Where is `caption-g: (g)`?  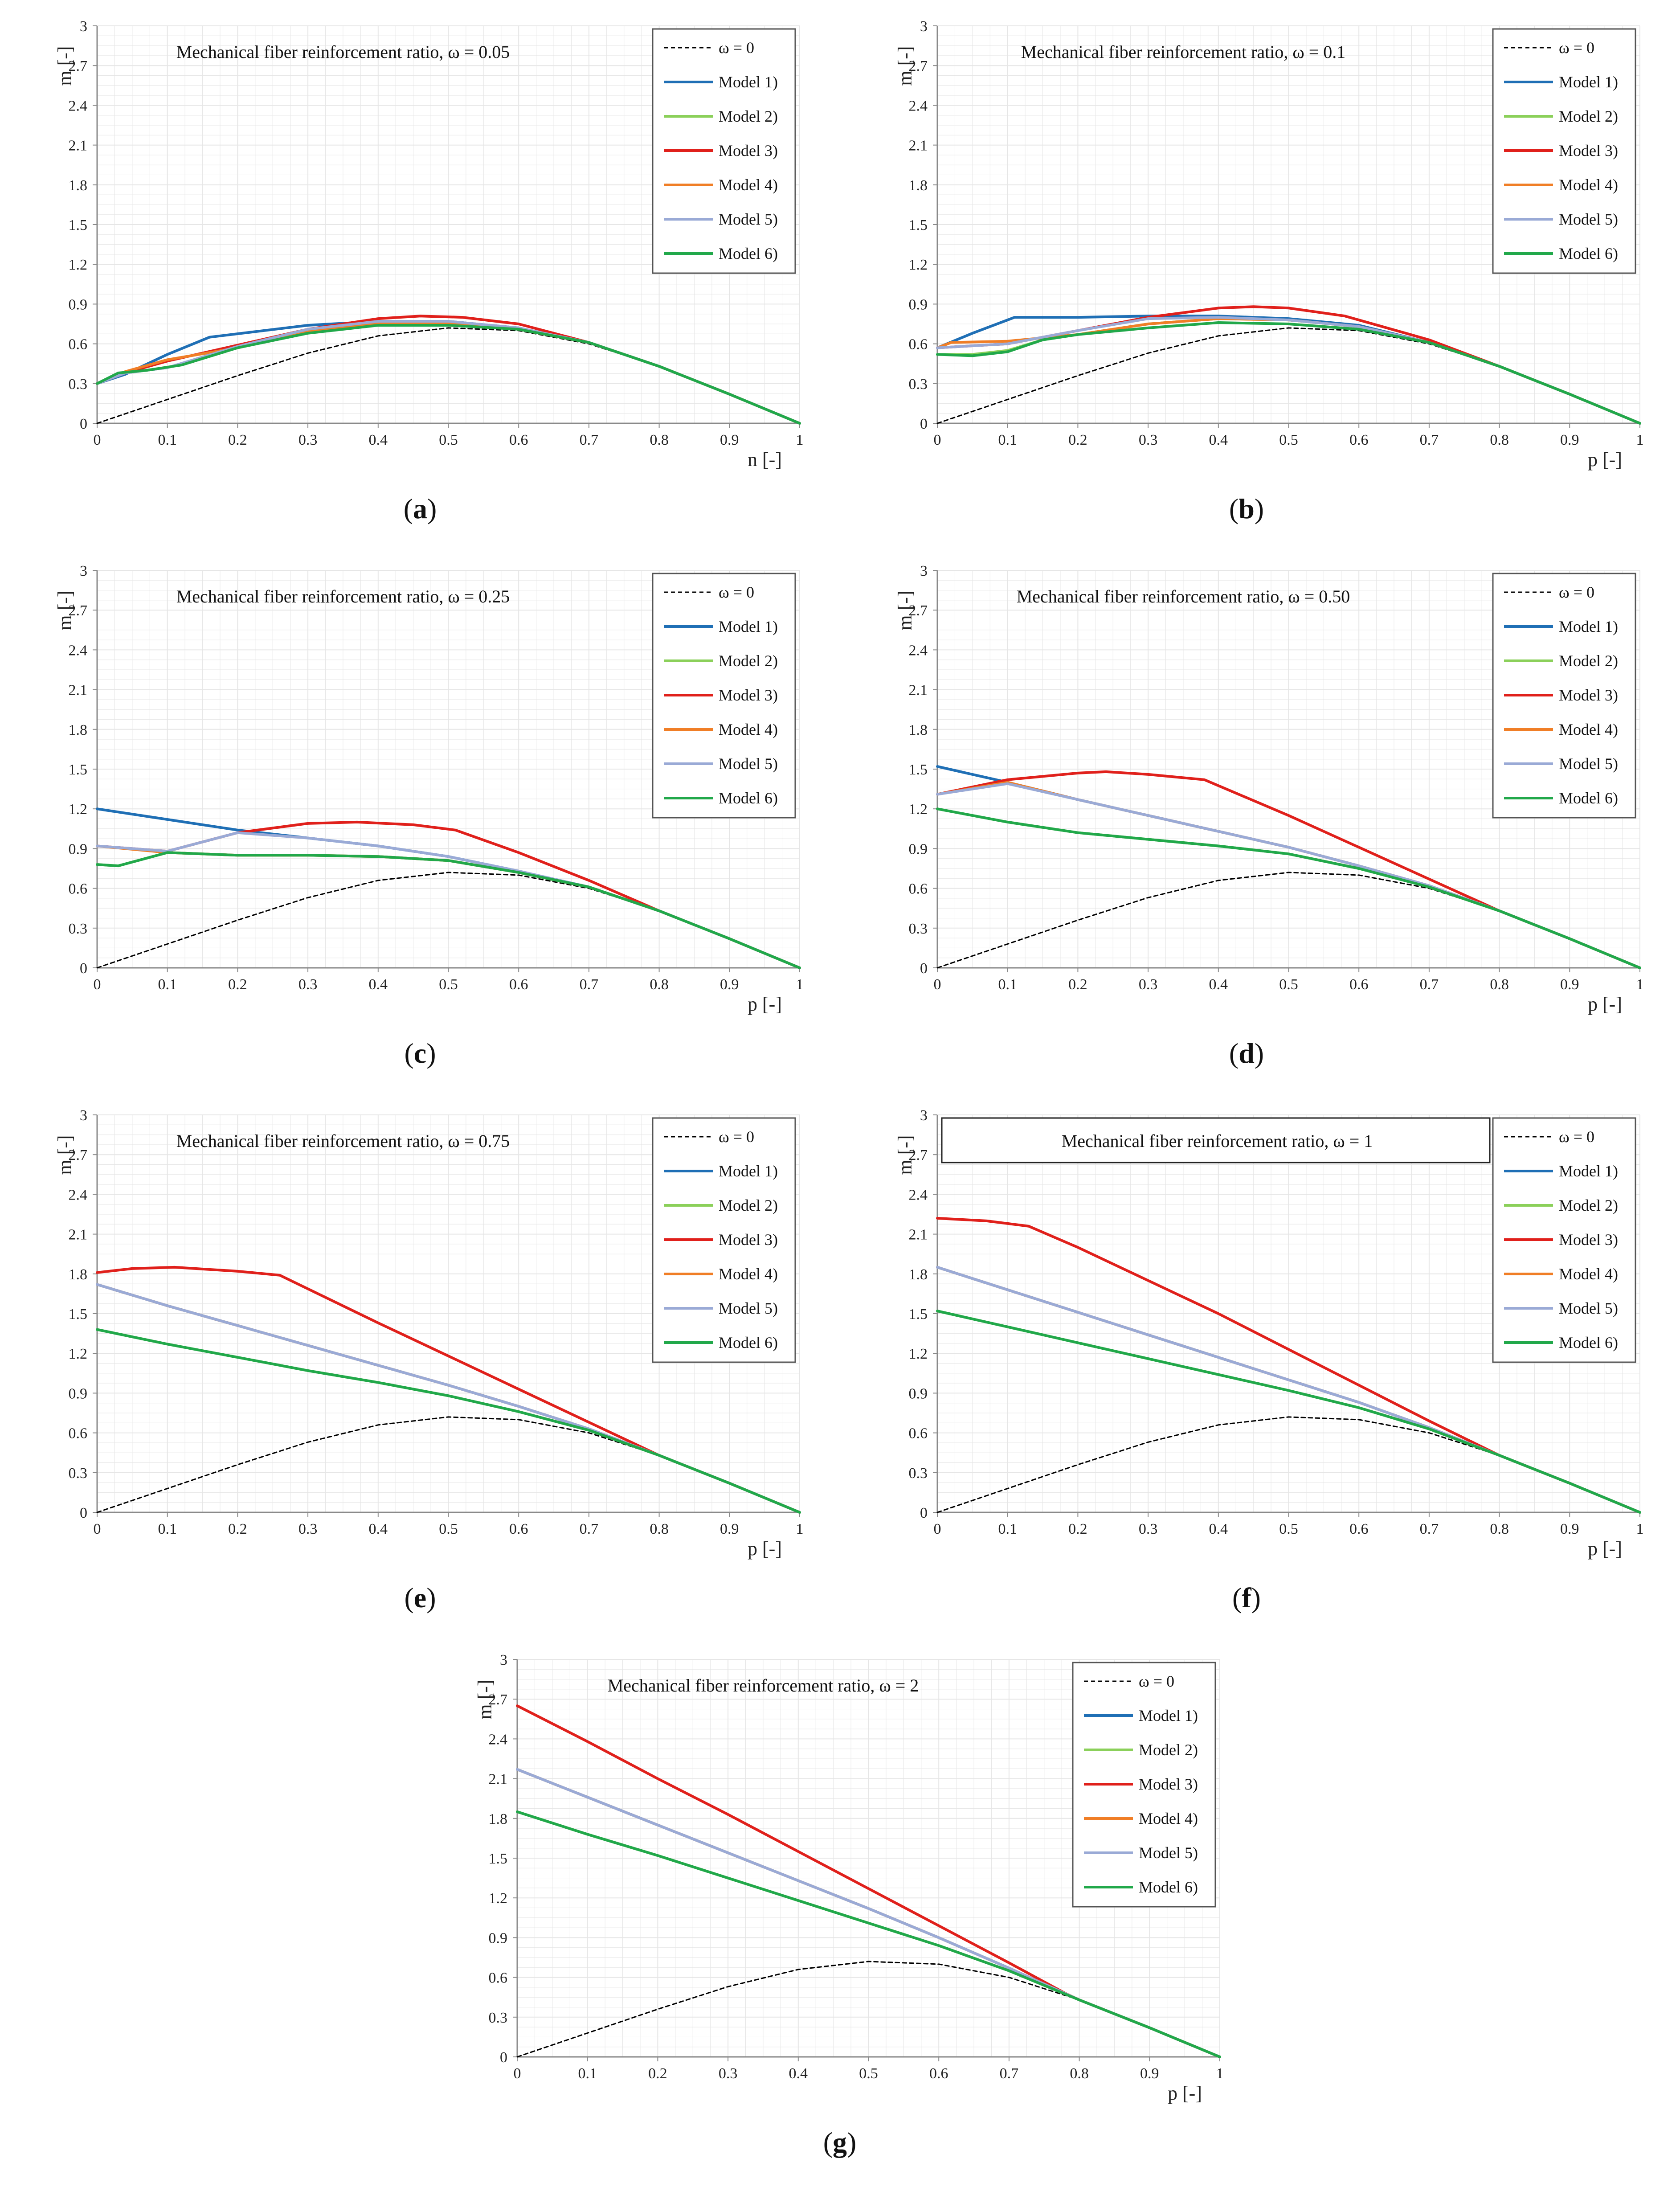
caption-g: (g) is located at coordinates (840, 2142).